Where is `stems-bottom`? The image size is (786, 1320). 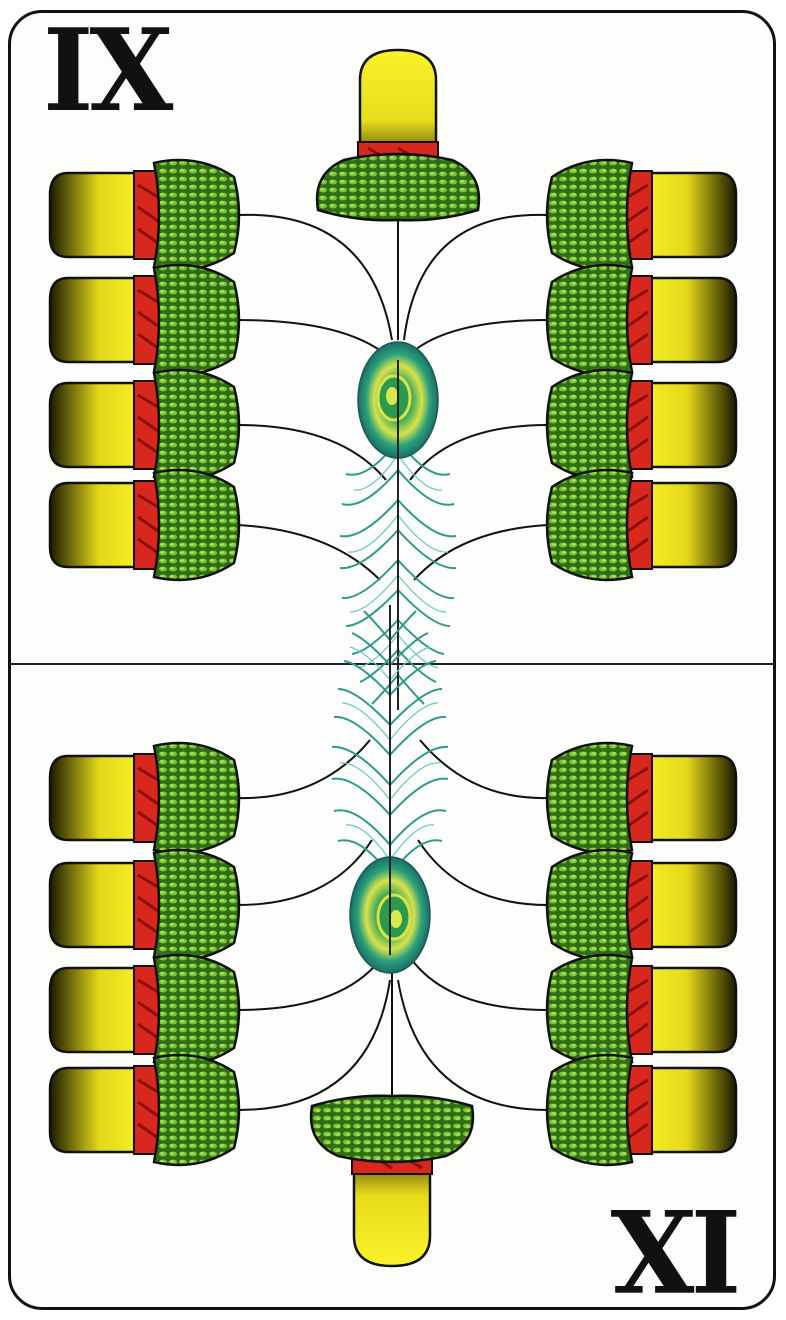
stems-bottom is located at coordinates (393, 925).